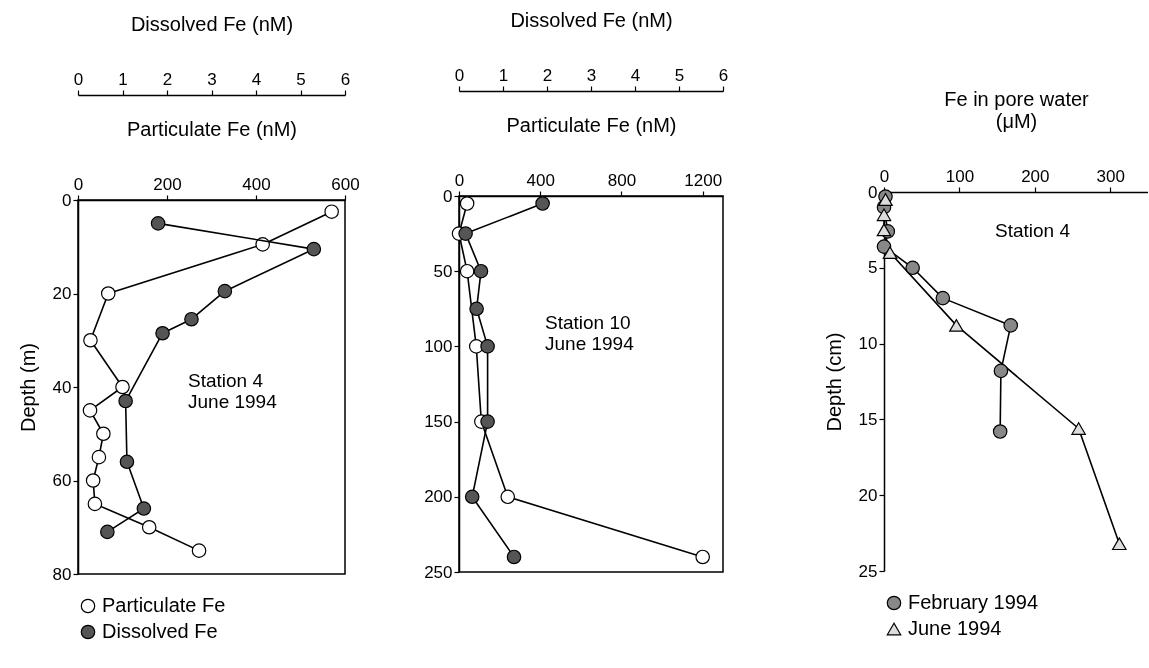 The height and width of the screenshot is (668, 1149). What do you see at coordinates (27, 387) in the screenshot?
I see `y-axis-title: Depth (m)` at bounding box center [27, 387].